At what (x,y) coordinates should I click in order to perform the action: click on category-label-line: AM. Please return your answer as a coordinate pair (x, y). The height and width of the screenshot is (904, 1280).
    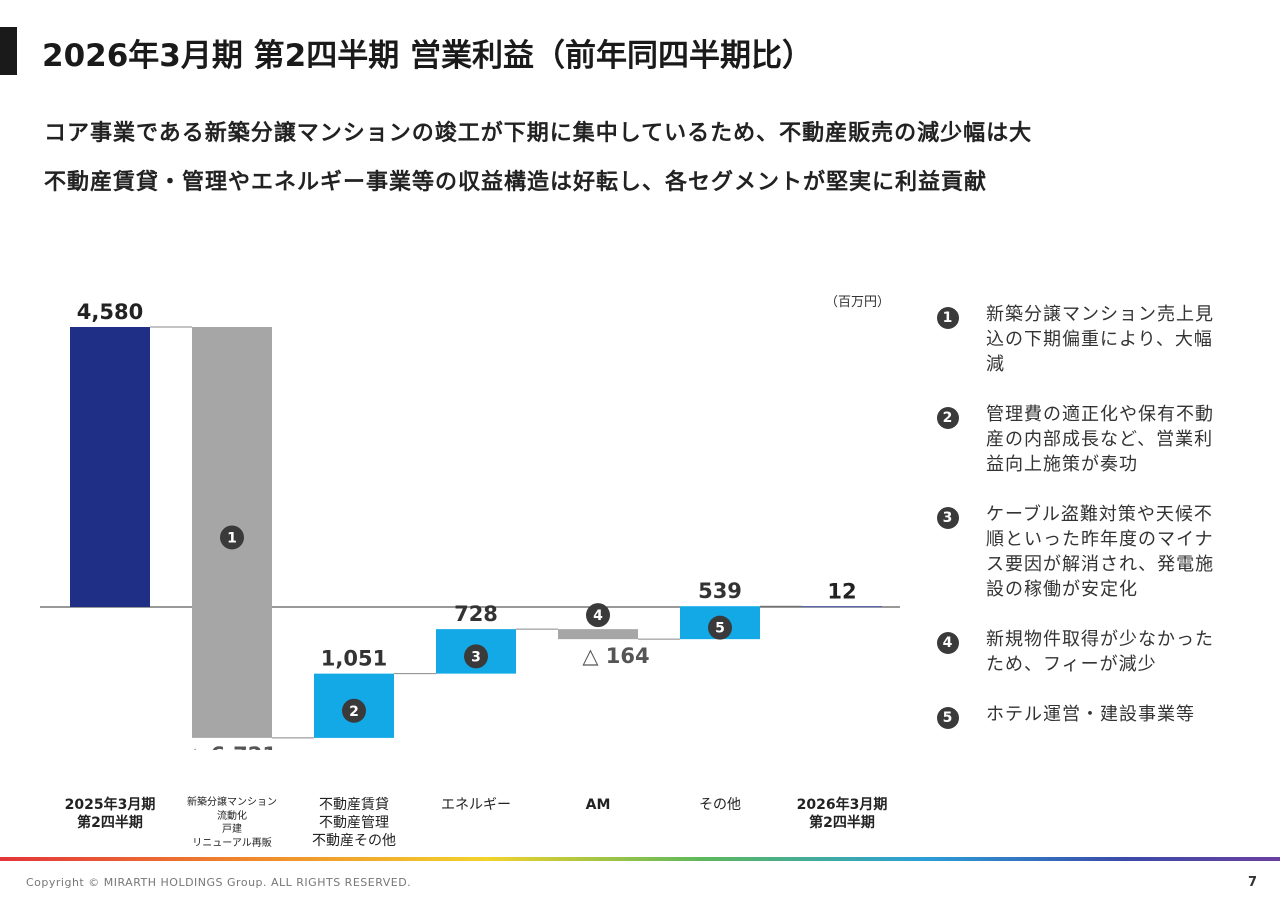
    Looking at the image, I should click on (598, 805).